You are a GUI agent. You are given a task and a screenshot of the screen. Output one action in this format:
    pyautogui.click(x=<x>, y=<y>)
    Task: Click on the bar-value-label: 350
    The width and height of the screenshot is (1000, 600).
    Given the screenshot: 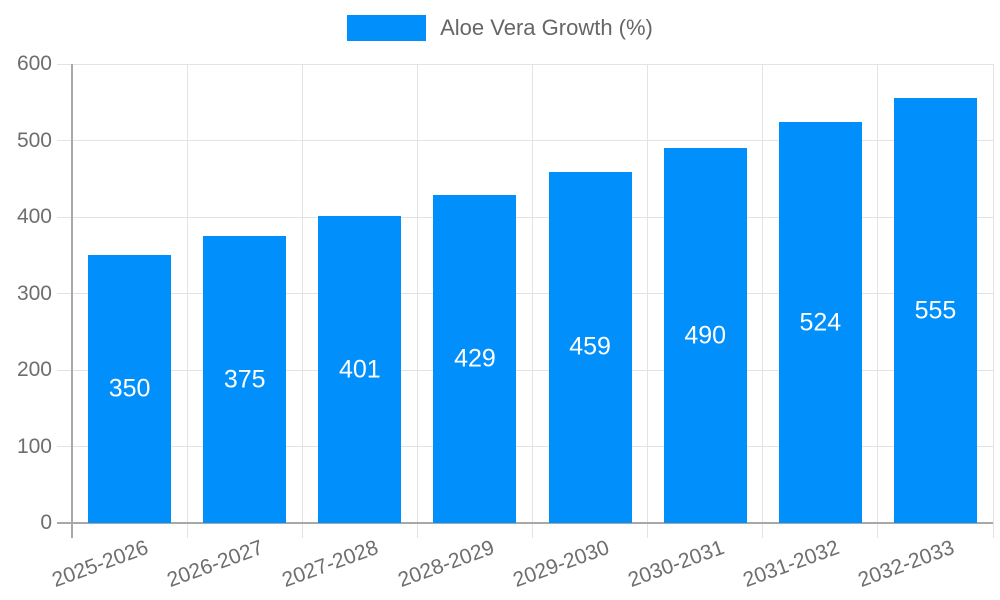 What is the action you would take?
    pyautogui.click(x=129, y=388)
    